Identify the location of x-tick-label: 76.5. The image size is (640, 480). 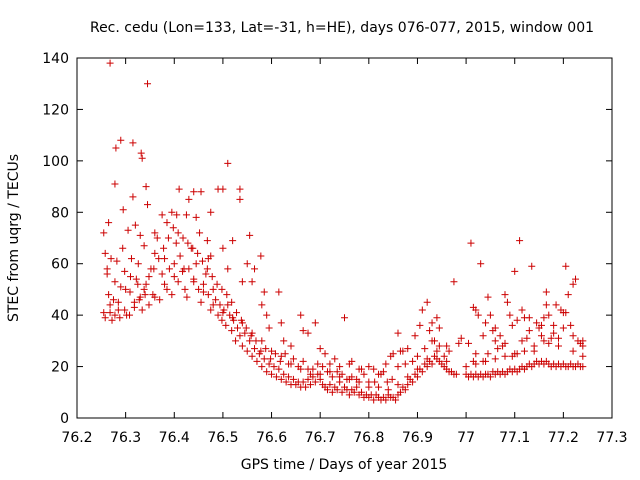
(222, 438).